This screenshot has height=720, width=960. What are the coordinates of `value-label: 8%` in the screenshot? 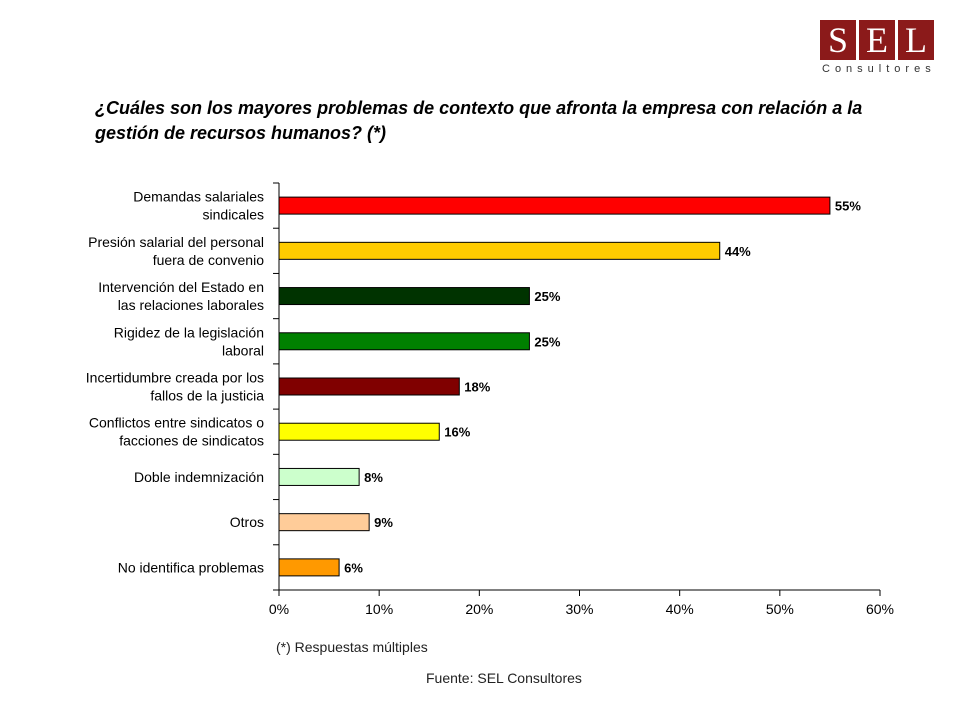 It's located at (373, 477).